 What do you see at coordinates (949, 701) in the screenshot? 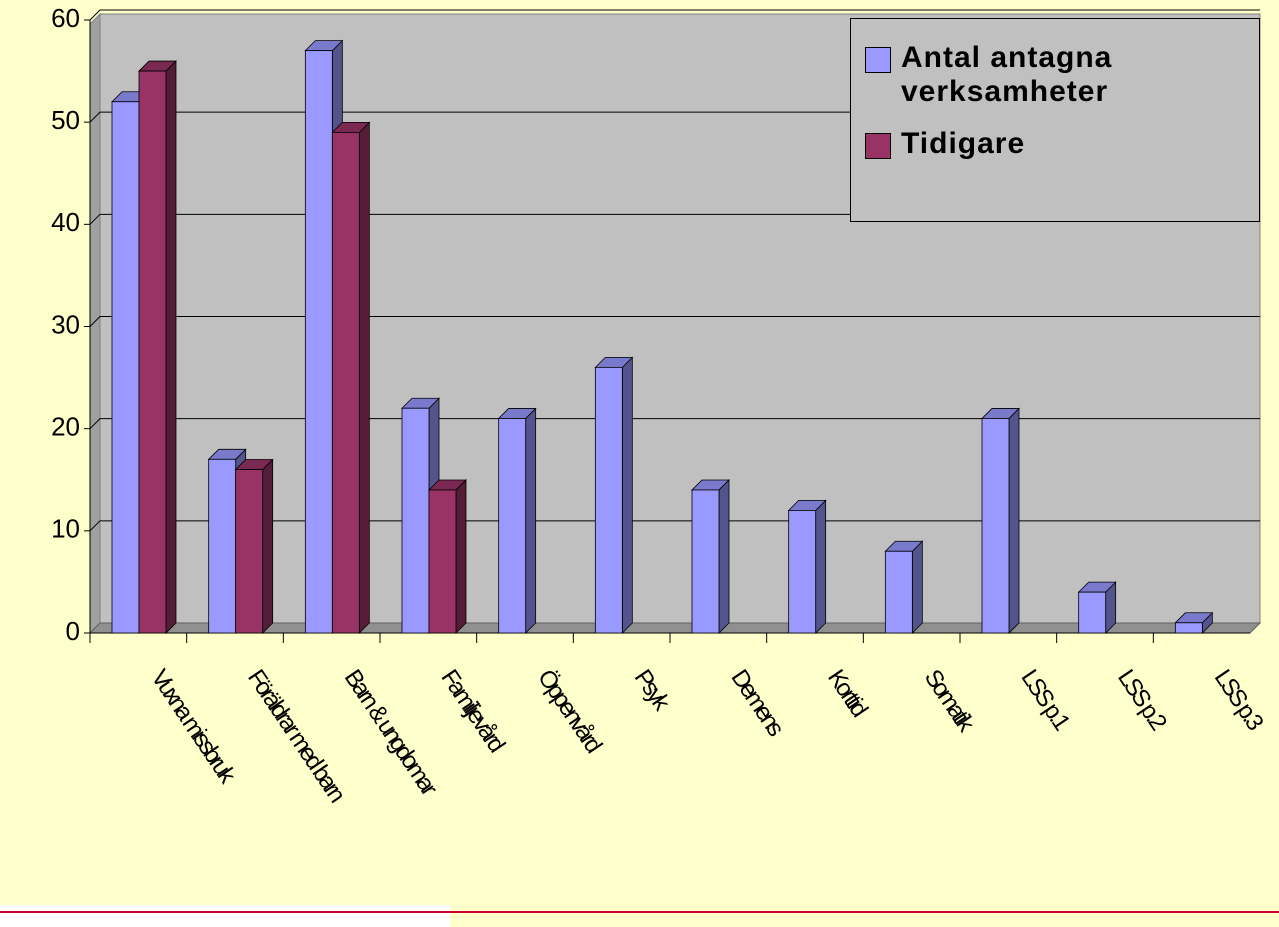
I see `x-tick-label: Somatik` at bounding box center [949, 701].